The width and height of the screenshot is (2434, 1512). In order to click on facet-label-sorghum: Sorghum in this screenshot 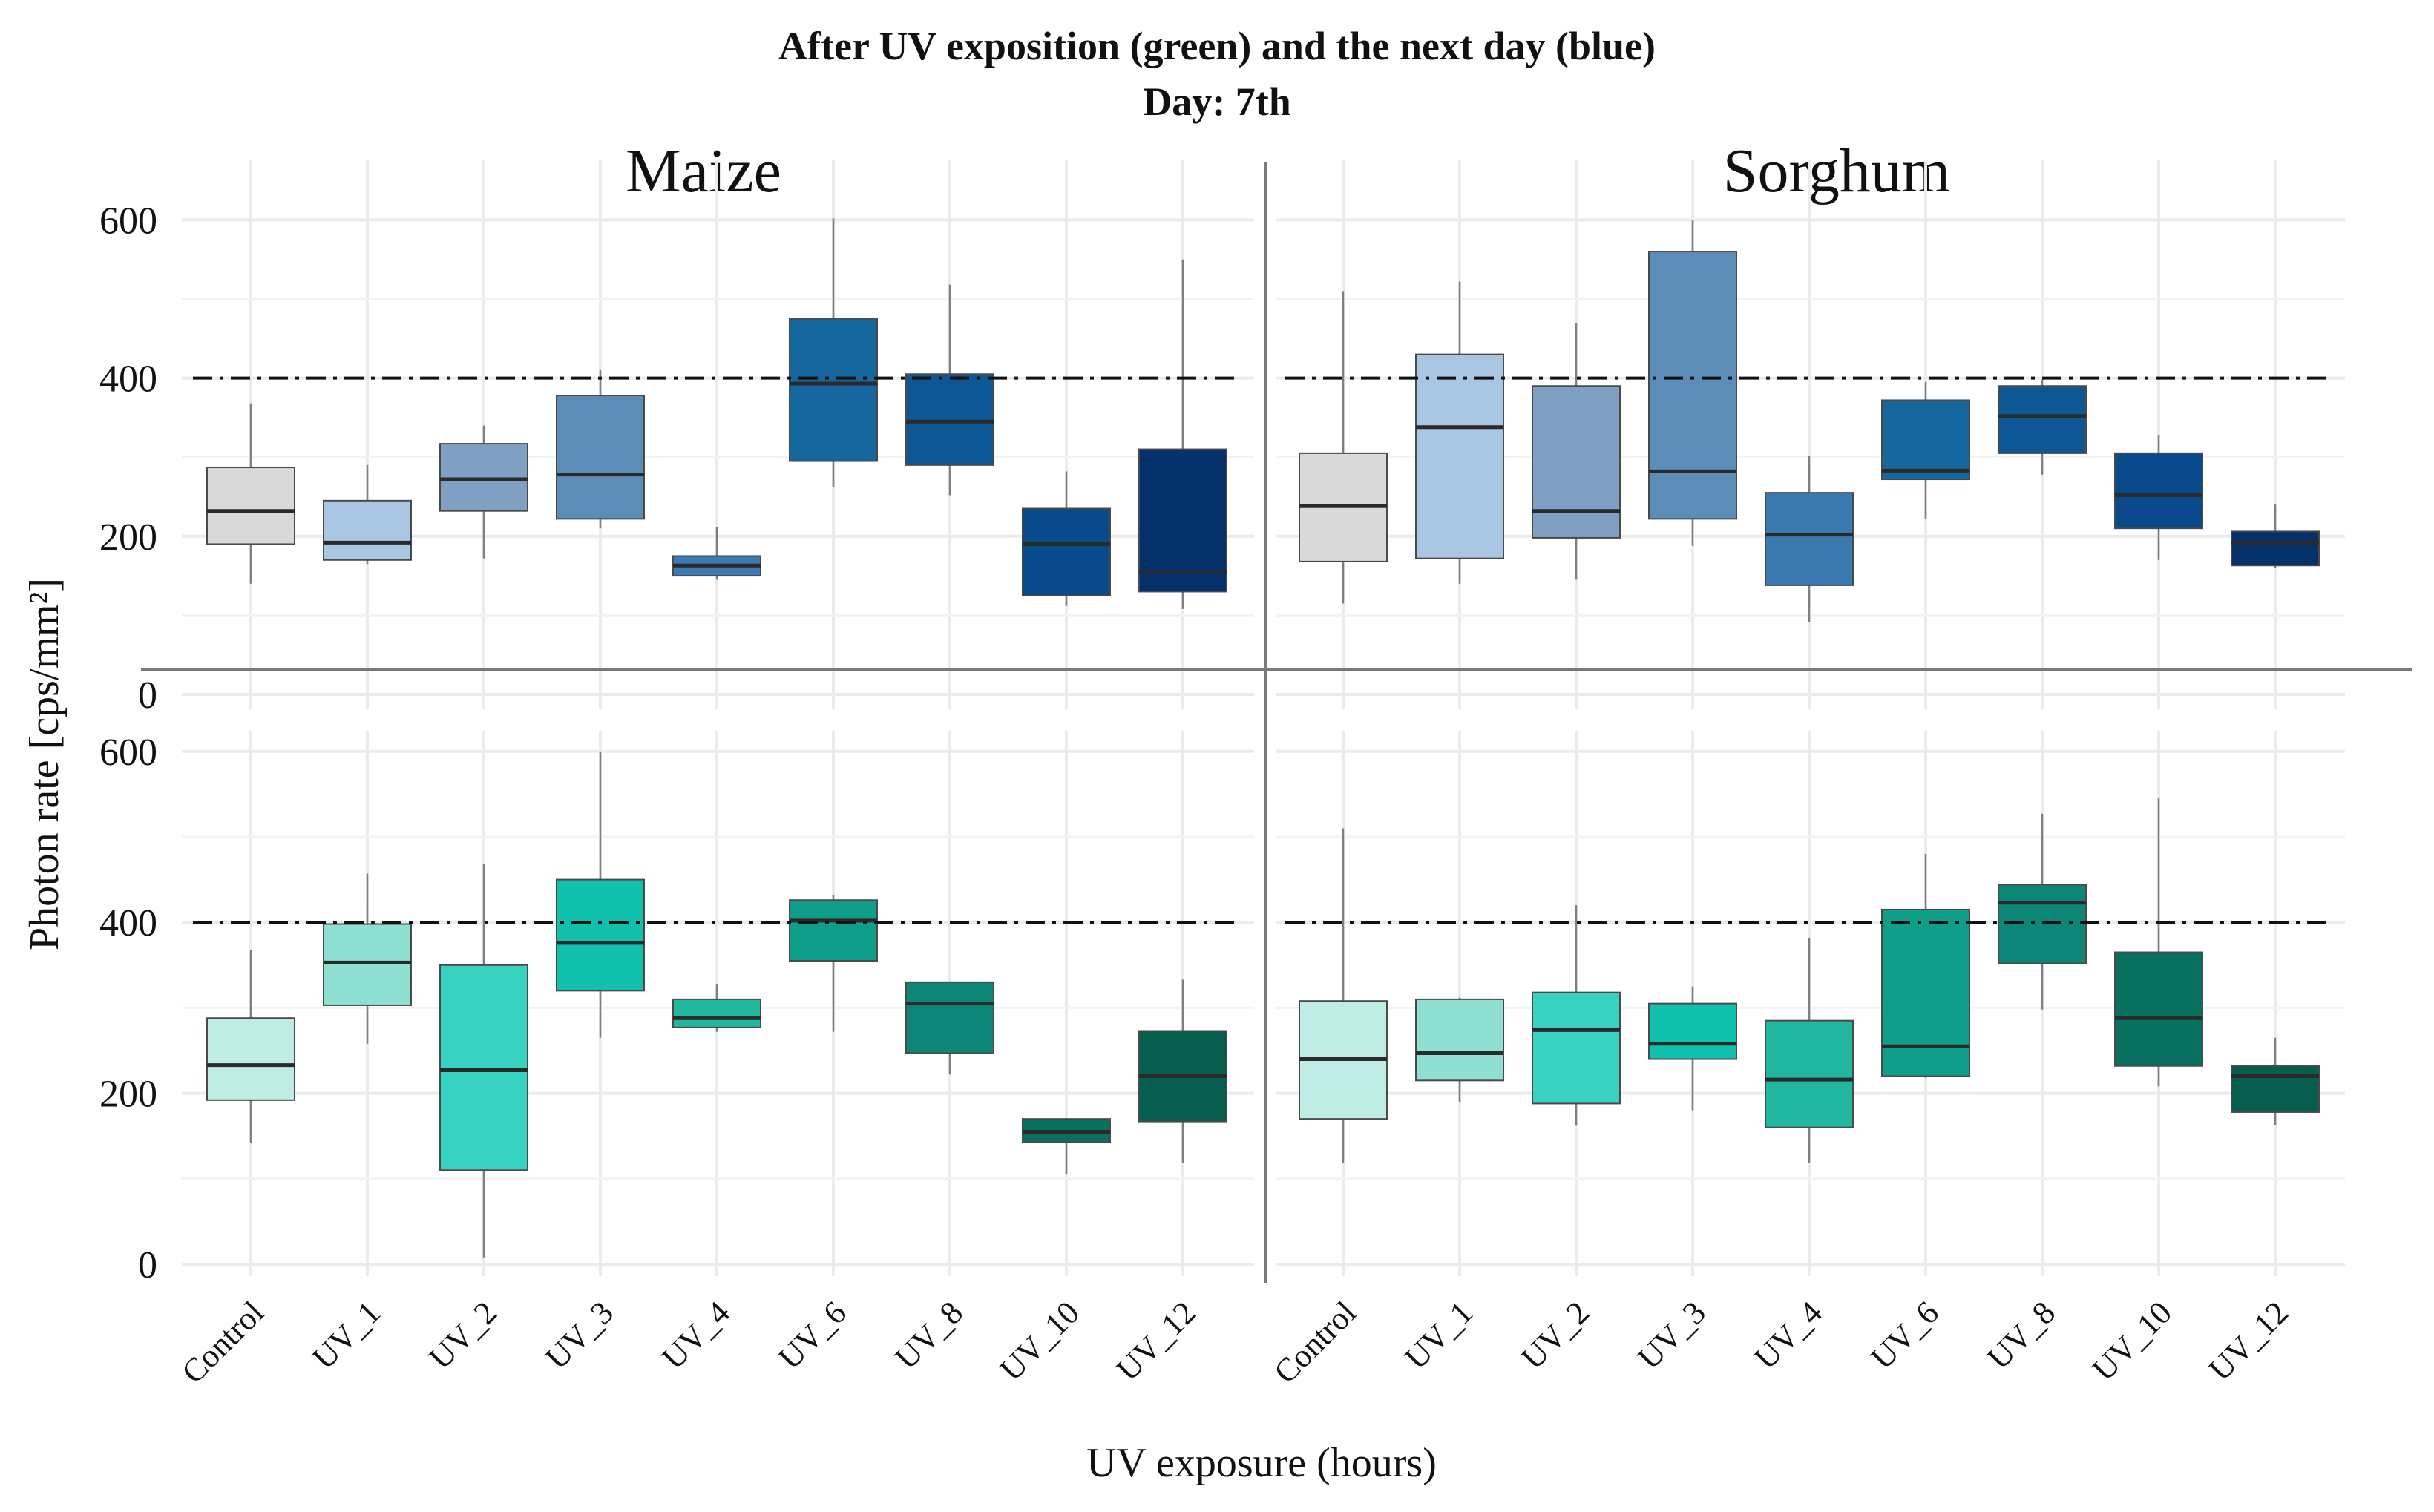, I will do `click(1837, 171)`.